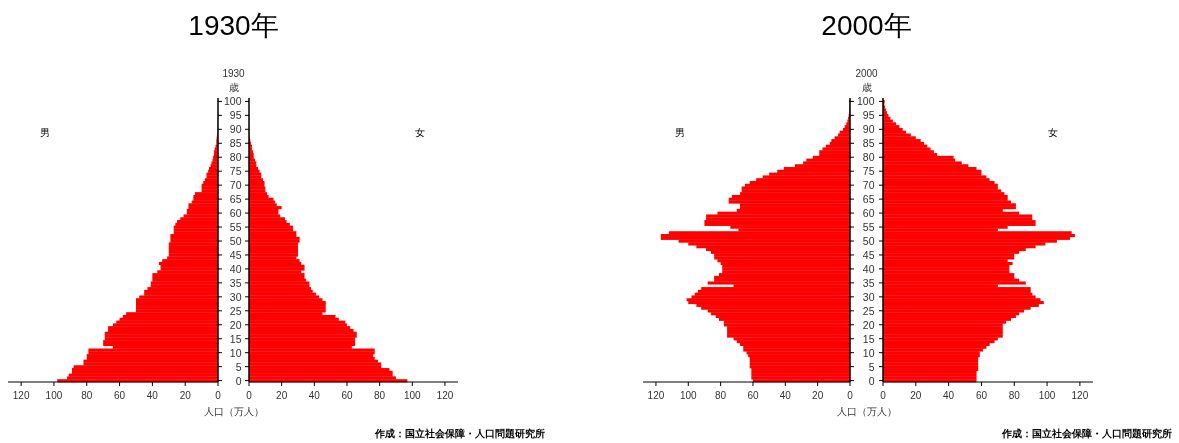 Image resolution: width=1179 pixels, height=443 pixels. What do you see at coordinates (866, 25) in the screenshot?
I see `chart-title: 2000年` at bounding box center [866, 25].